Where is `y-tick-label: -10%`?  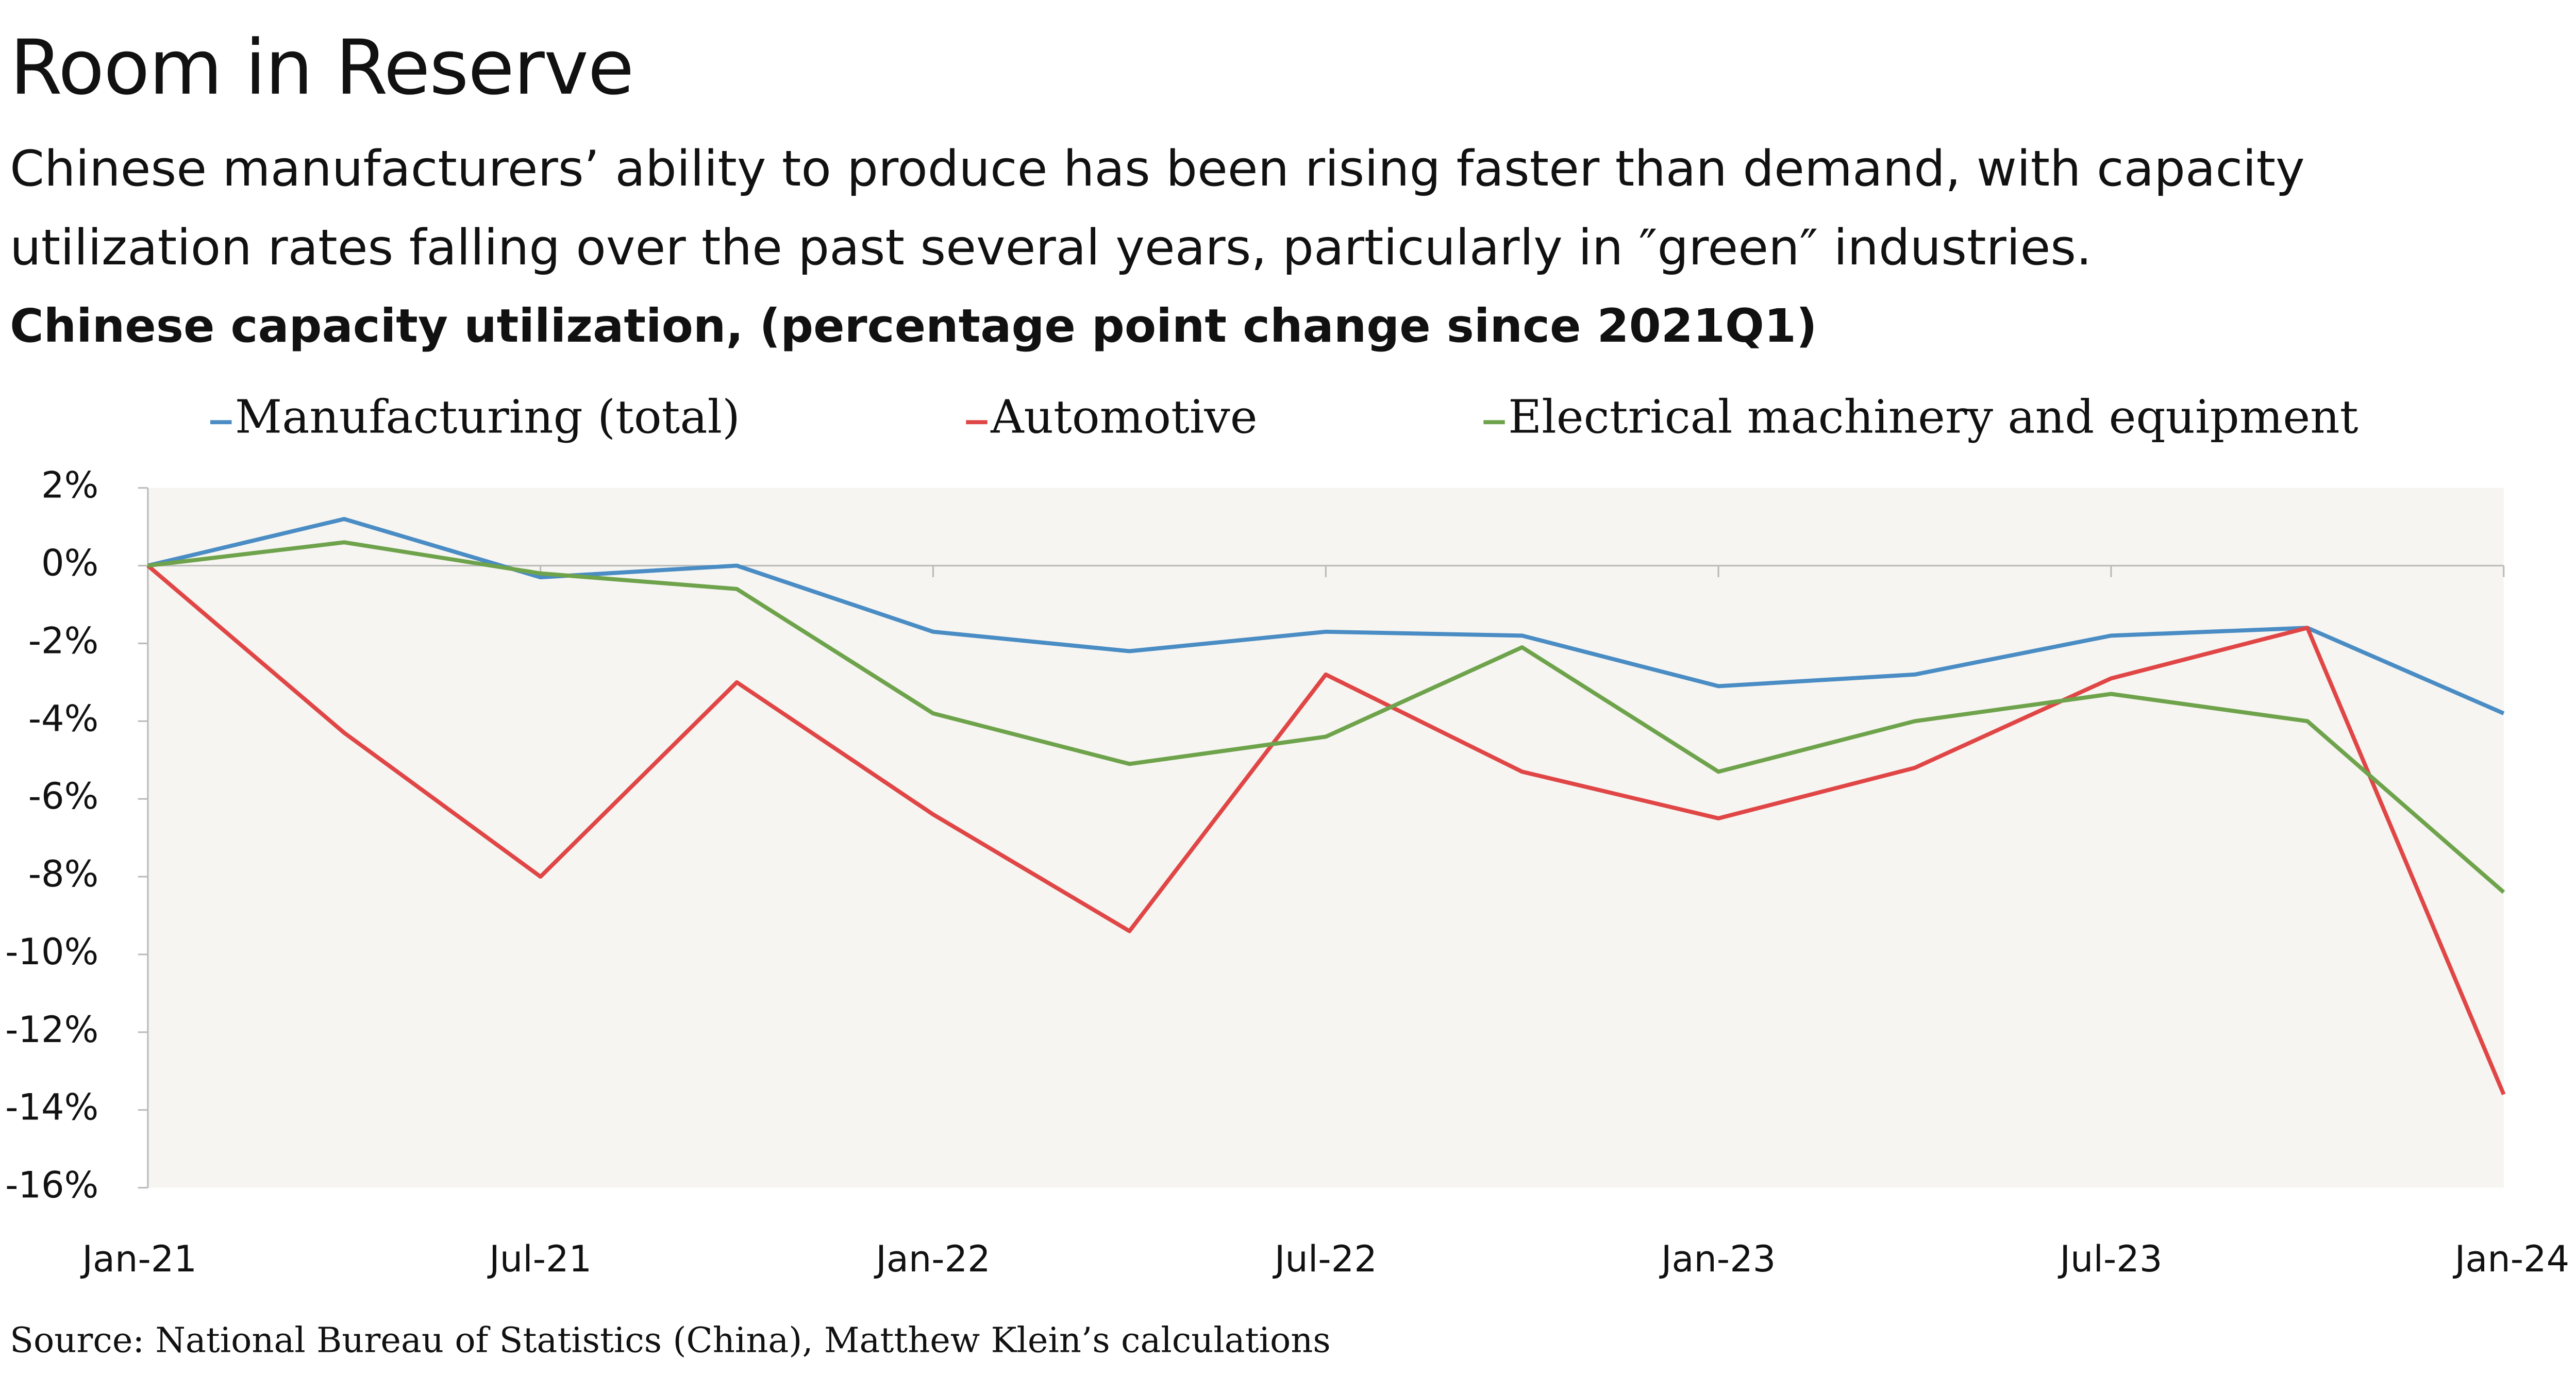 y-tick-label: -10% is located at coordinates (51, 952).